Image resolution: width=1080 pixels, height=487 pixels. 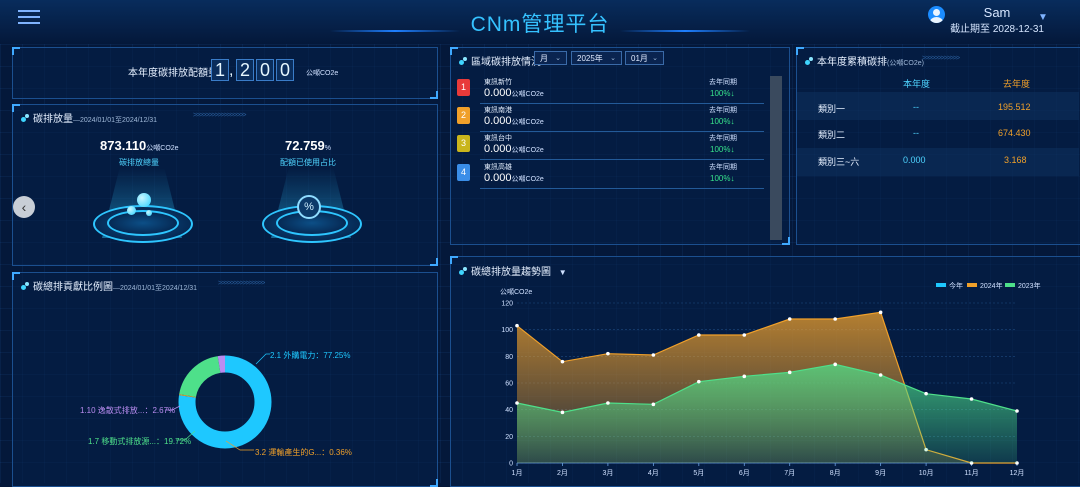 What do you see at coordinates (852, 62) in the screenshot?
I see `annual-title: 本年度累積碳排` at bounding box center [852, 62].